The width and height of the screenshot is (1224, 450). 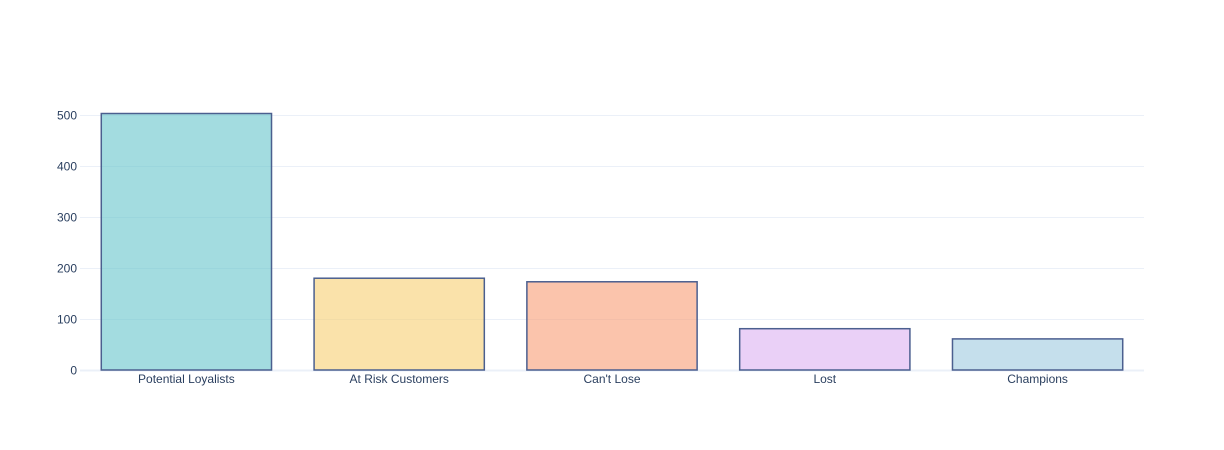 What do you see at coordinates (67, 116) in the screenshot?
I see `y-tick-label: 500` at bounding box center [67, 116].